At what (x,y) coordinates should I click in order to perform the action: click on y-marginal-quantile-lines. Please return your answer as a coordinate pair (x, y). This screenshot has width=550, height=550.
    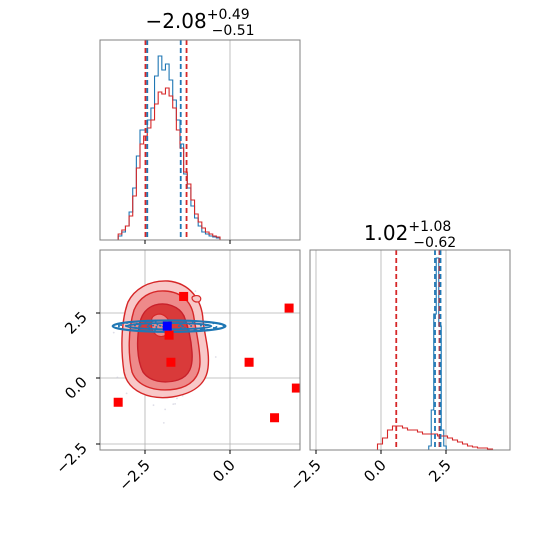
    Looking at the image, I should click on (418, 350).